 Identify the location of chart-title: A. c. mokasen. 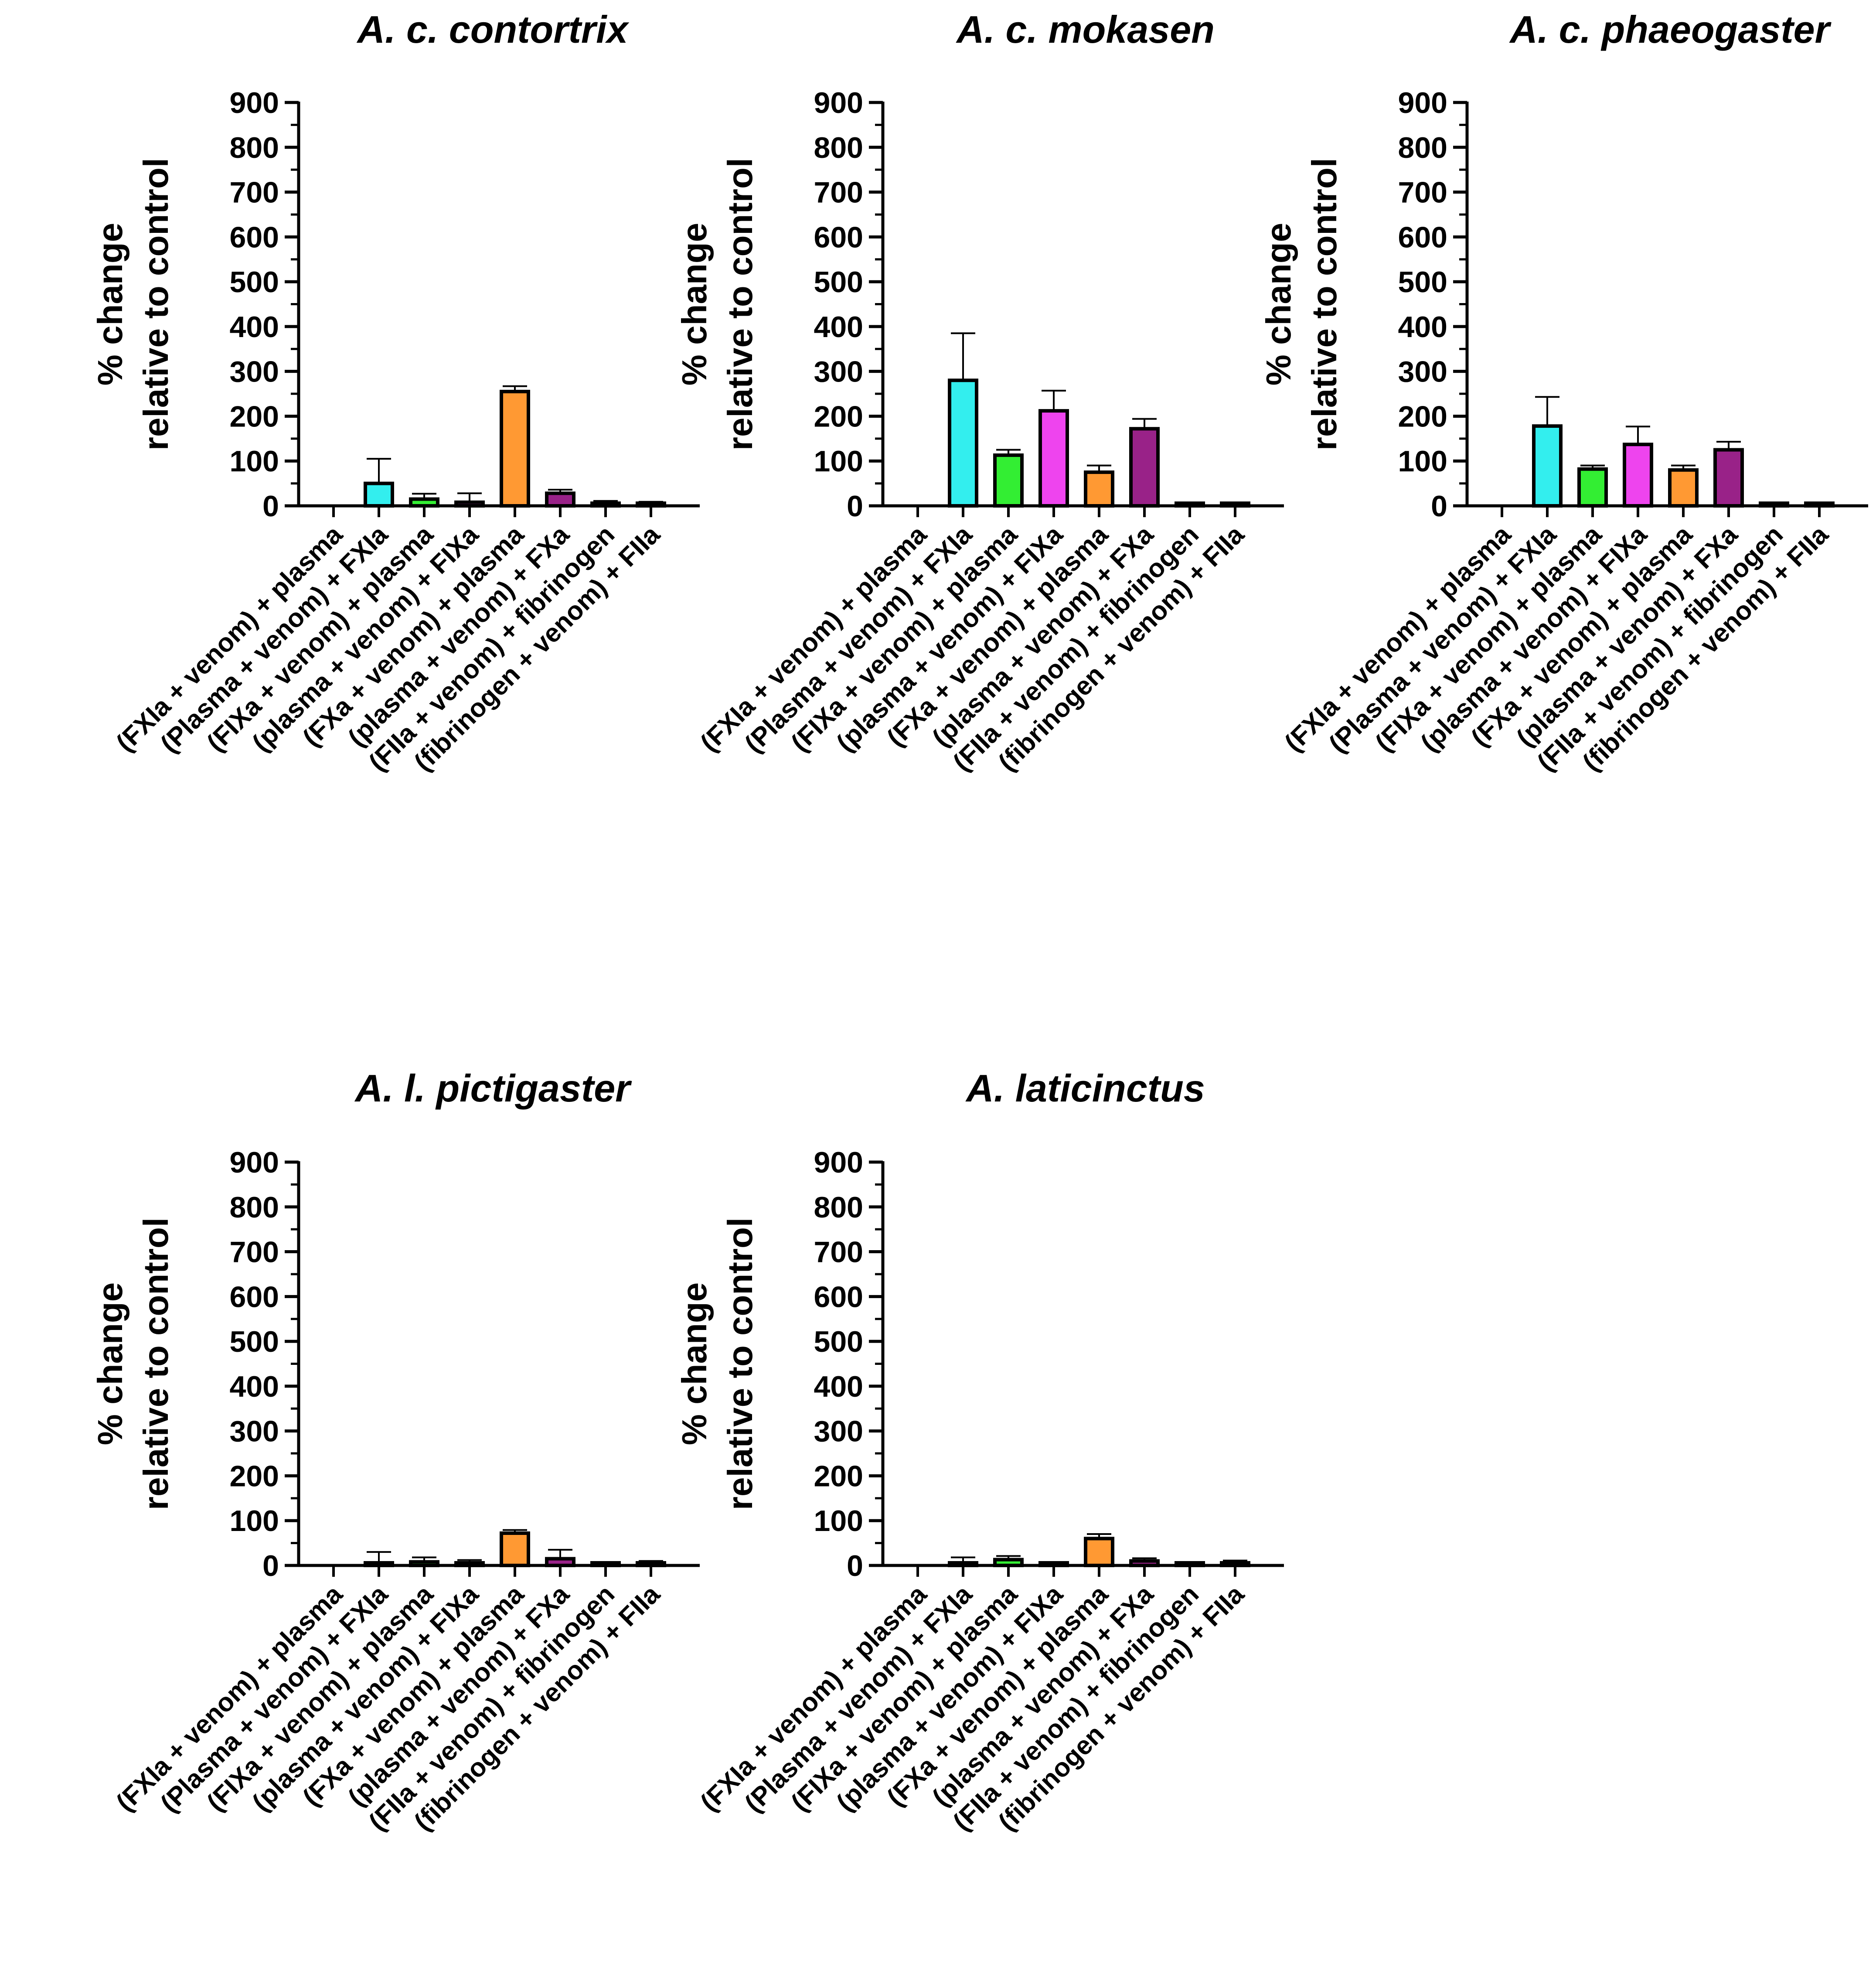
(1085, 29).